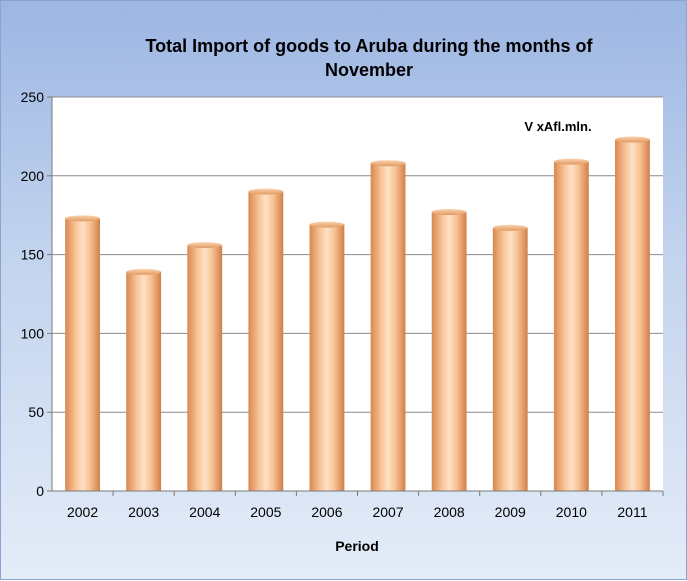  What do you see at coordinates (387, 512) in the screenshot?
I see `x-tick-label: 2007` at bounding box center [387, 512].